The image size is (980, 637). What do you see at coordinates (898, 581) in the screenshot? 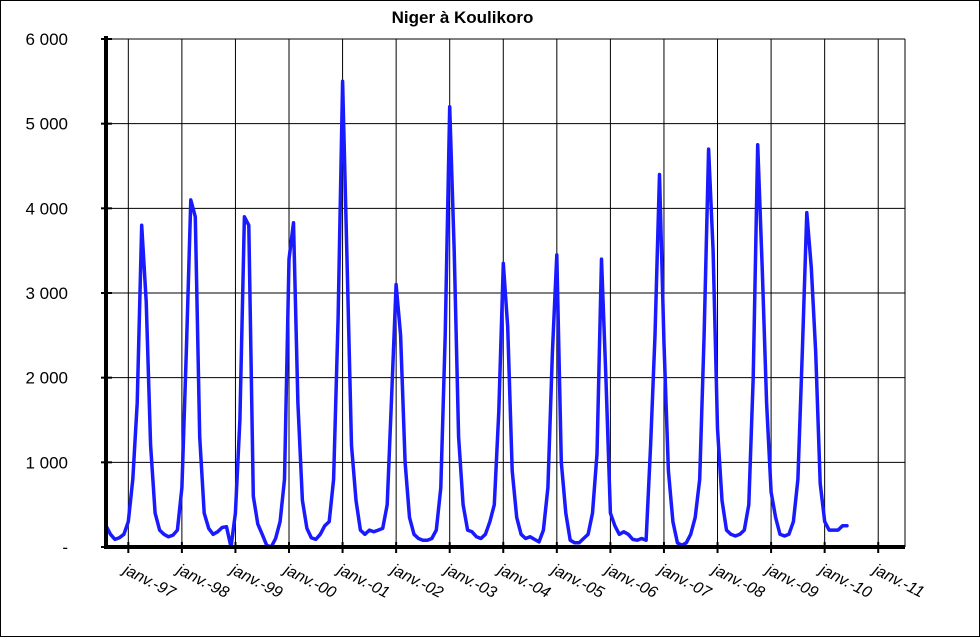
I see `x-tick-label: janv.-11` at bounding box center [898, 581].